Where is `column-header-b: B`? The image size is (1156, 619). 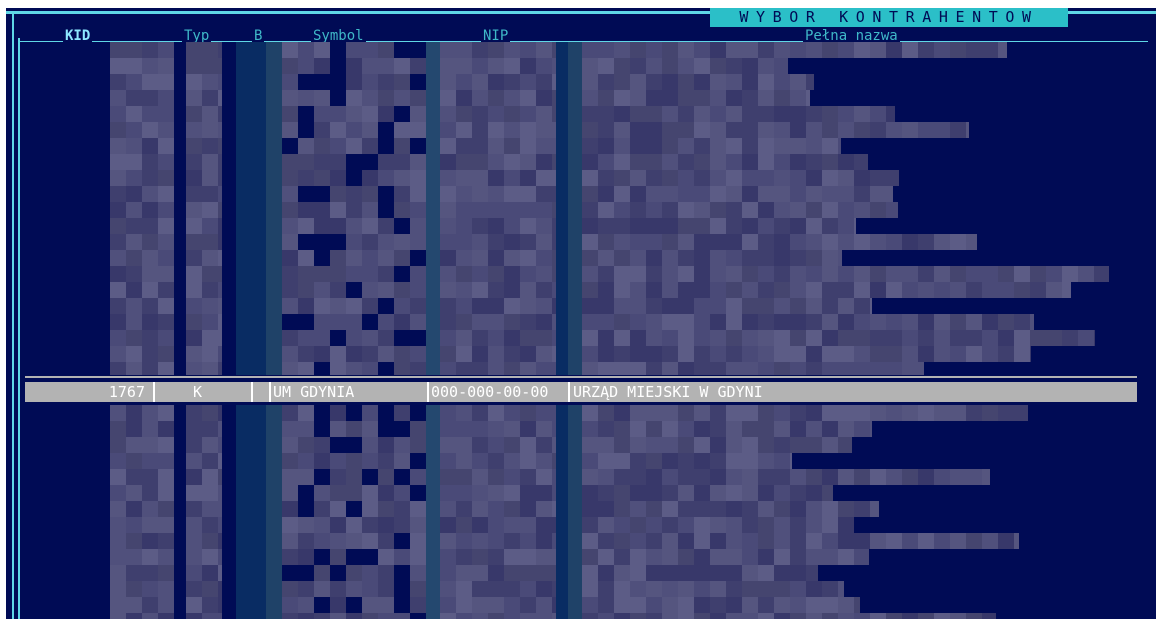 column-header-b: B is located at coordinates (258, 36).